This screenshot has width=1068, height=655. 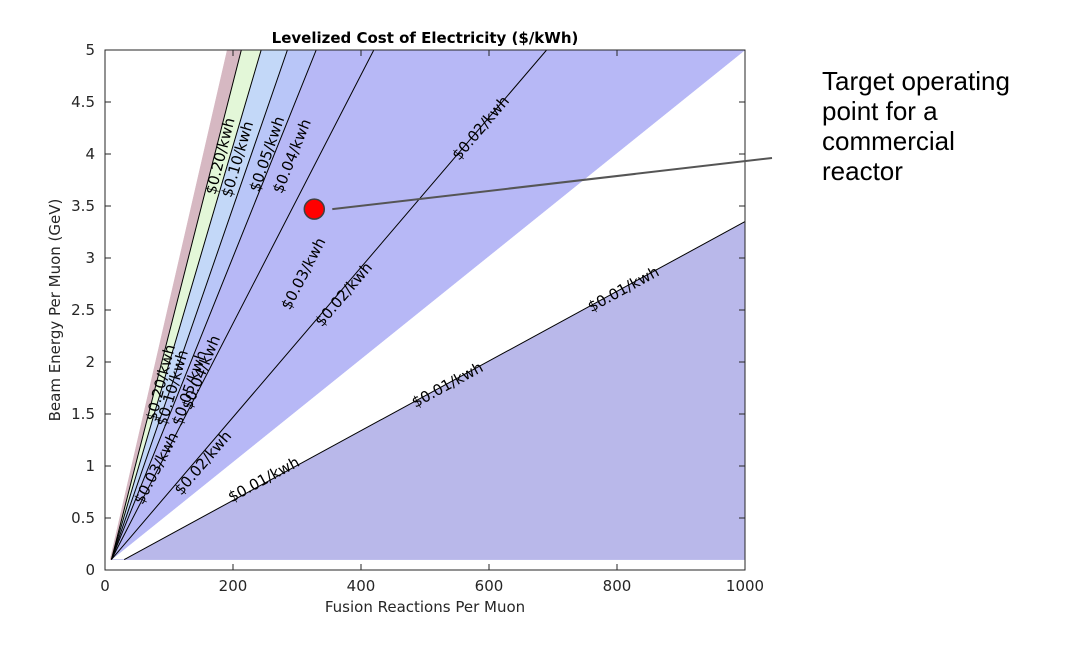 I want to click on x-tick-label: 0, so click(x=105, y=586).